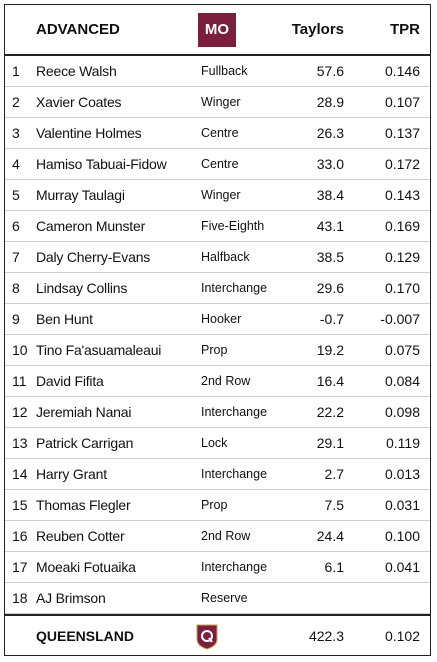 This screenshot has height=662, width=437. What do you see at coordinates (331, 319) in the screenshot?
I see `taylors: -0.7` at bounding box center [331, 319].